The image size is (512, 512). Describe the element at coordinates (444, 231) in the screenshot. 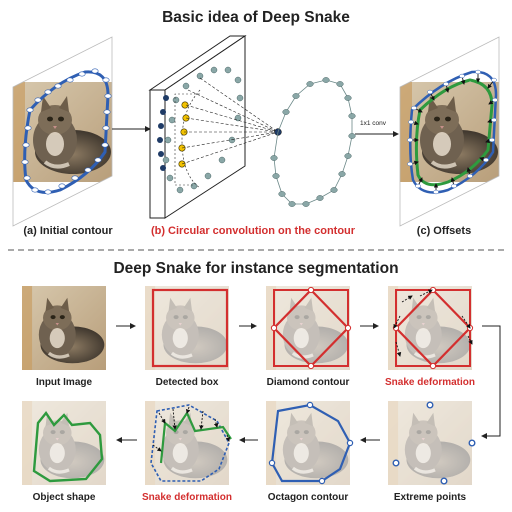

I see `caption-offsets: (c) Offsets` at that location.